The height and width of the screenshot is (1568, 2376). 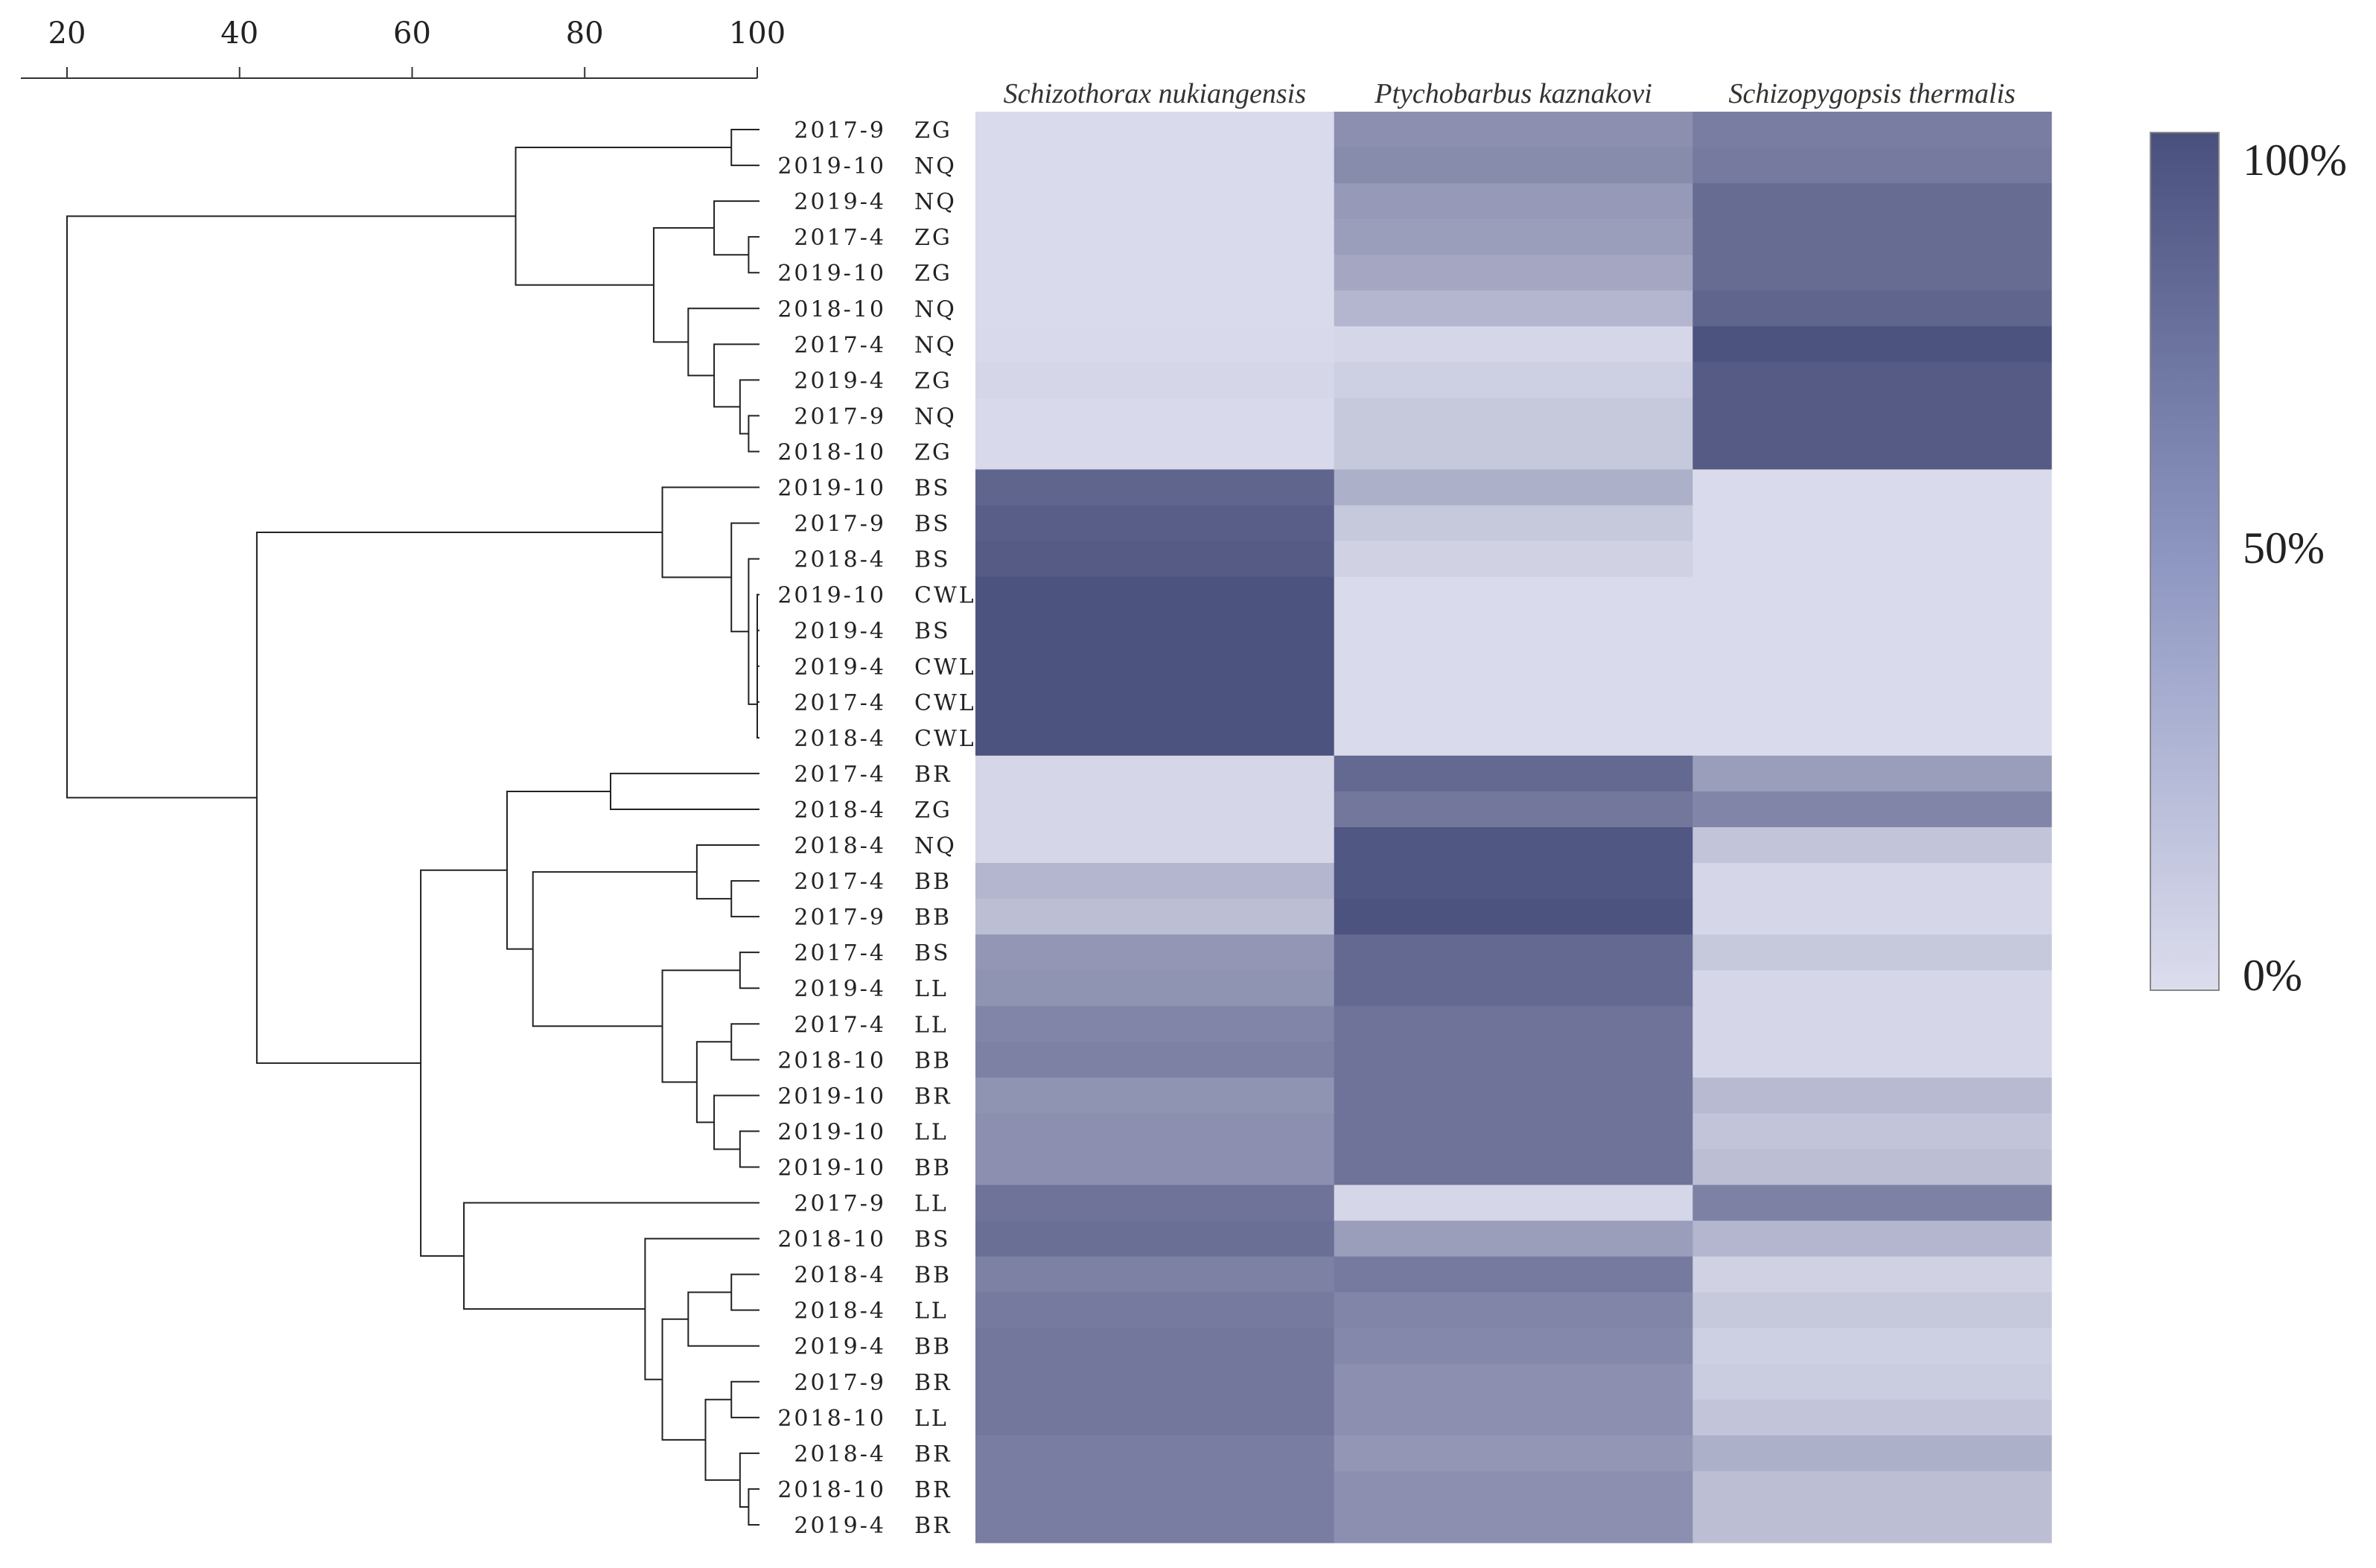 I want to click on row-label-site: CWL, so click(x=945, y=667).